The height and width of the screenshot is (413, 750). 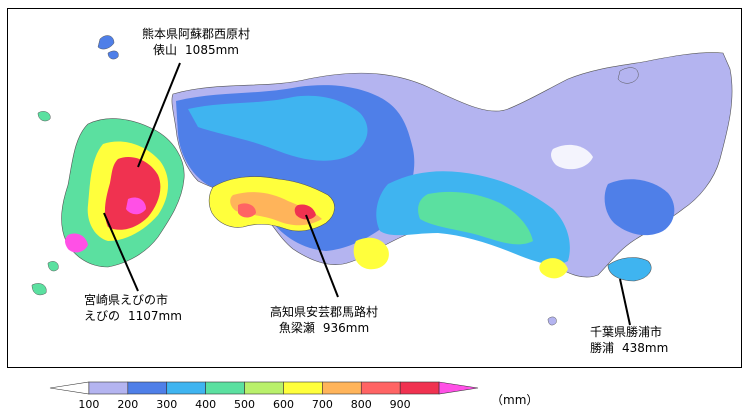 I want to click on legend-tick-label: 900, so click(x=400, y=404).